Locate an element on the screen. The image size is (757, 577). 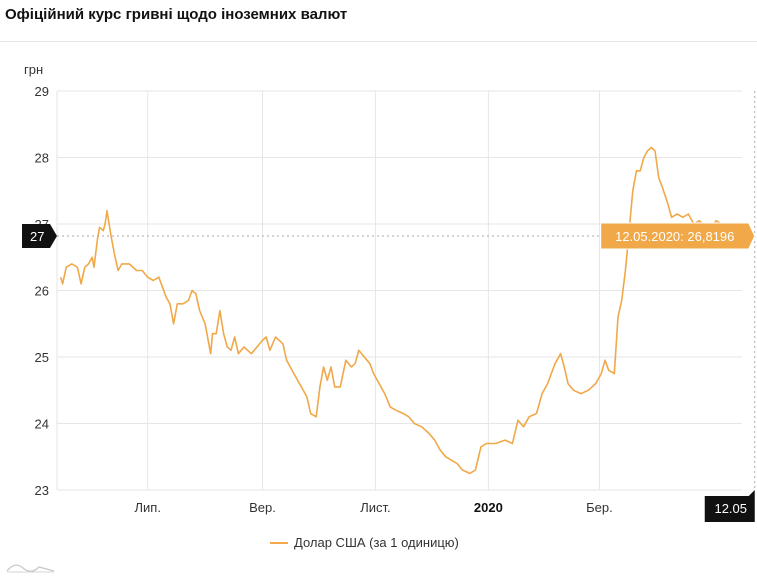
x-axis-ticks: Лип. Вер. Лист. 2020 Бер. is located at coordinates (373, 507).